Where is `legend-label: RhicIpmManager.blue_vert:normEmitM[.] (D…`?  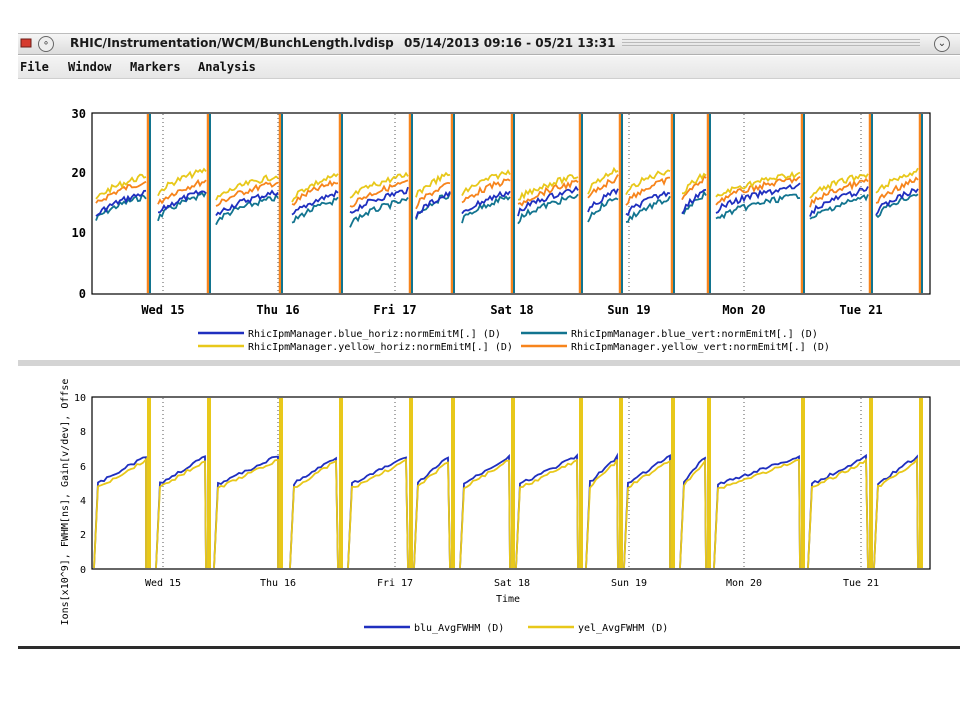
legend-label: RhicIpmManager.blue_vert:normEmitM[.] (D… is located at coordinates (694, 334).